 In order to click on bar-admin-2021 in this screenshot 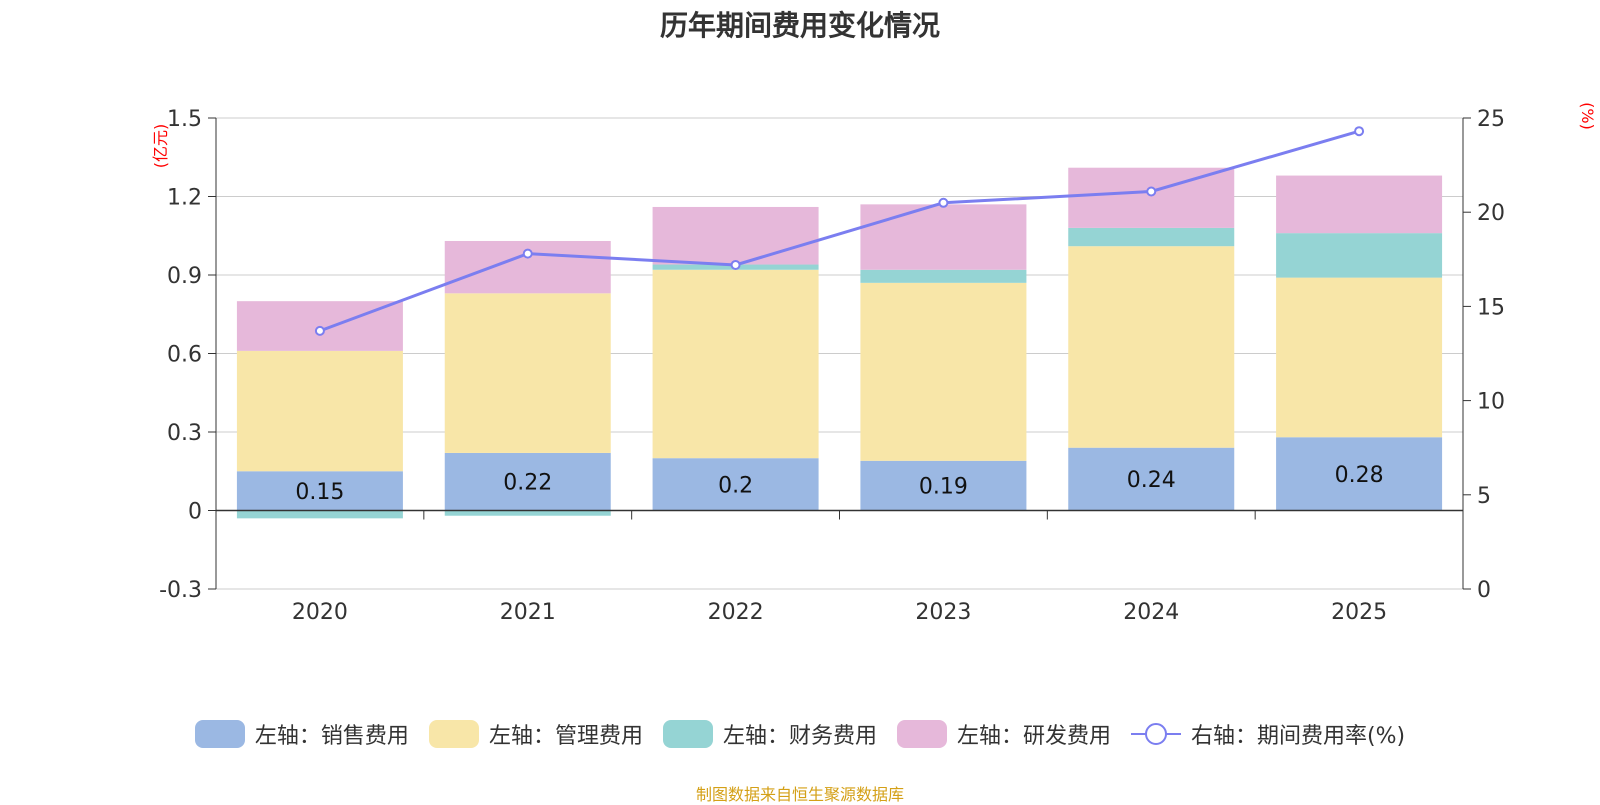, I will do `click(527, 373)`.